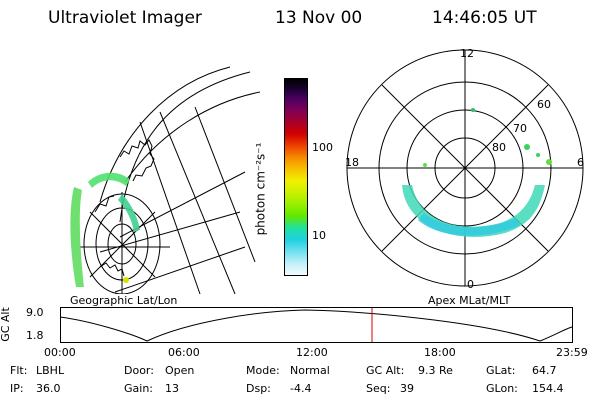 The width and height of the screenshot is (600, 400). What do you see at coordinates (319, 18) in the screenshot?
I see `date-label: 13 Nov 00` at bounding box center [319, 18].